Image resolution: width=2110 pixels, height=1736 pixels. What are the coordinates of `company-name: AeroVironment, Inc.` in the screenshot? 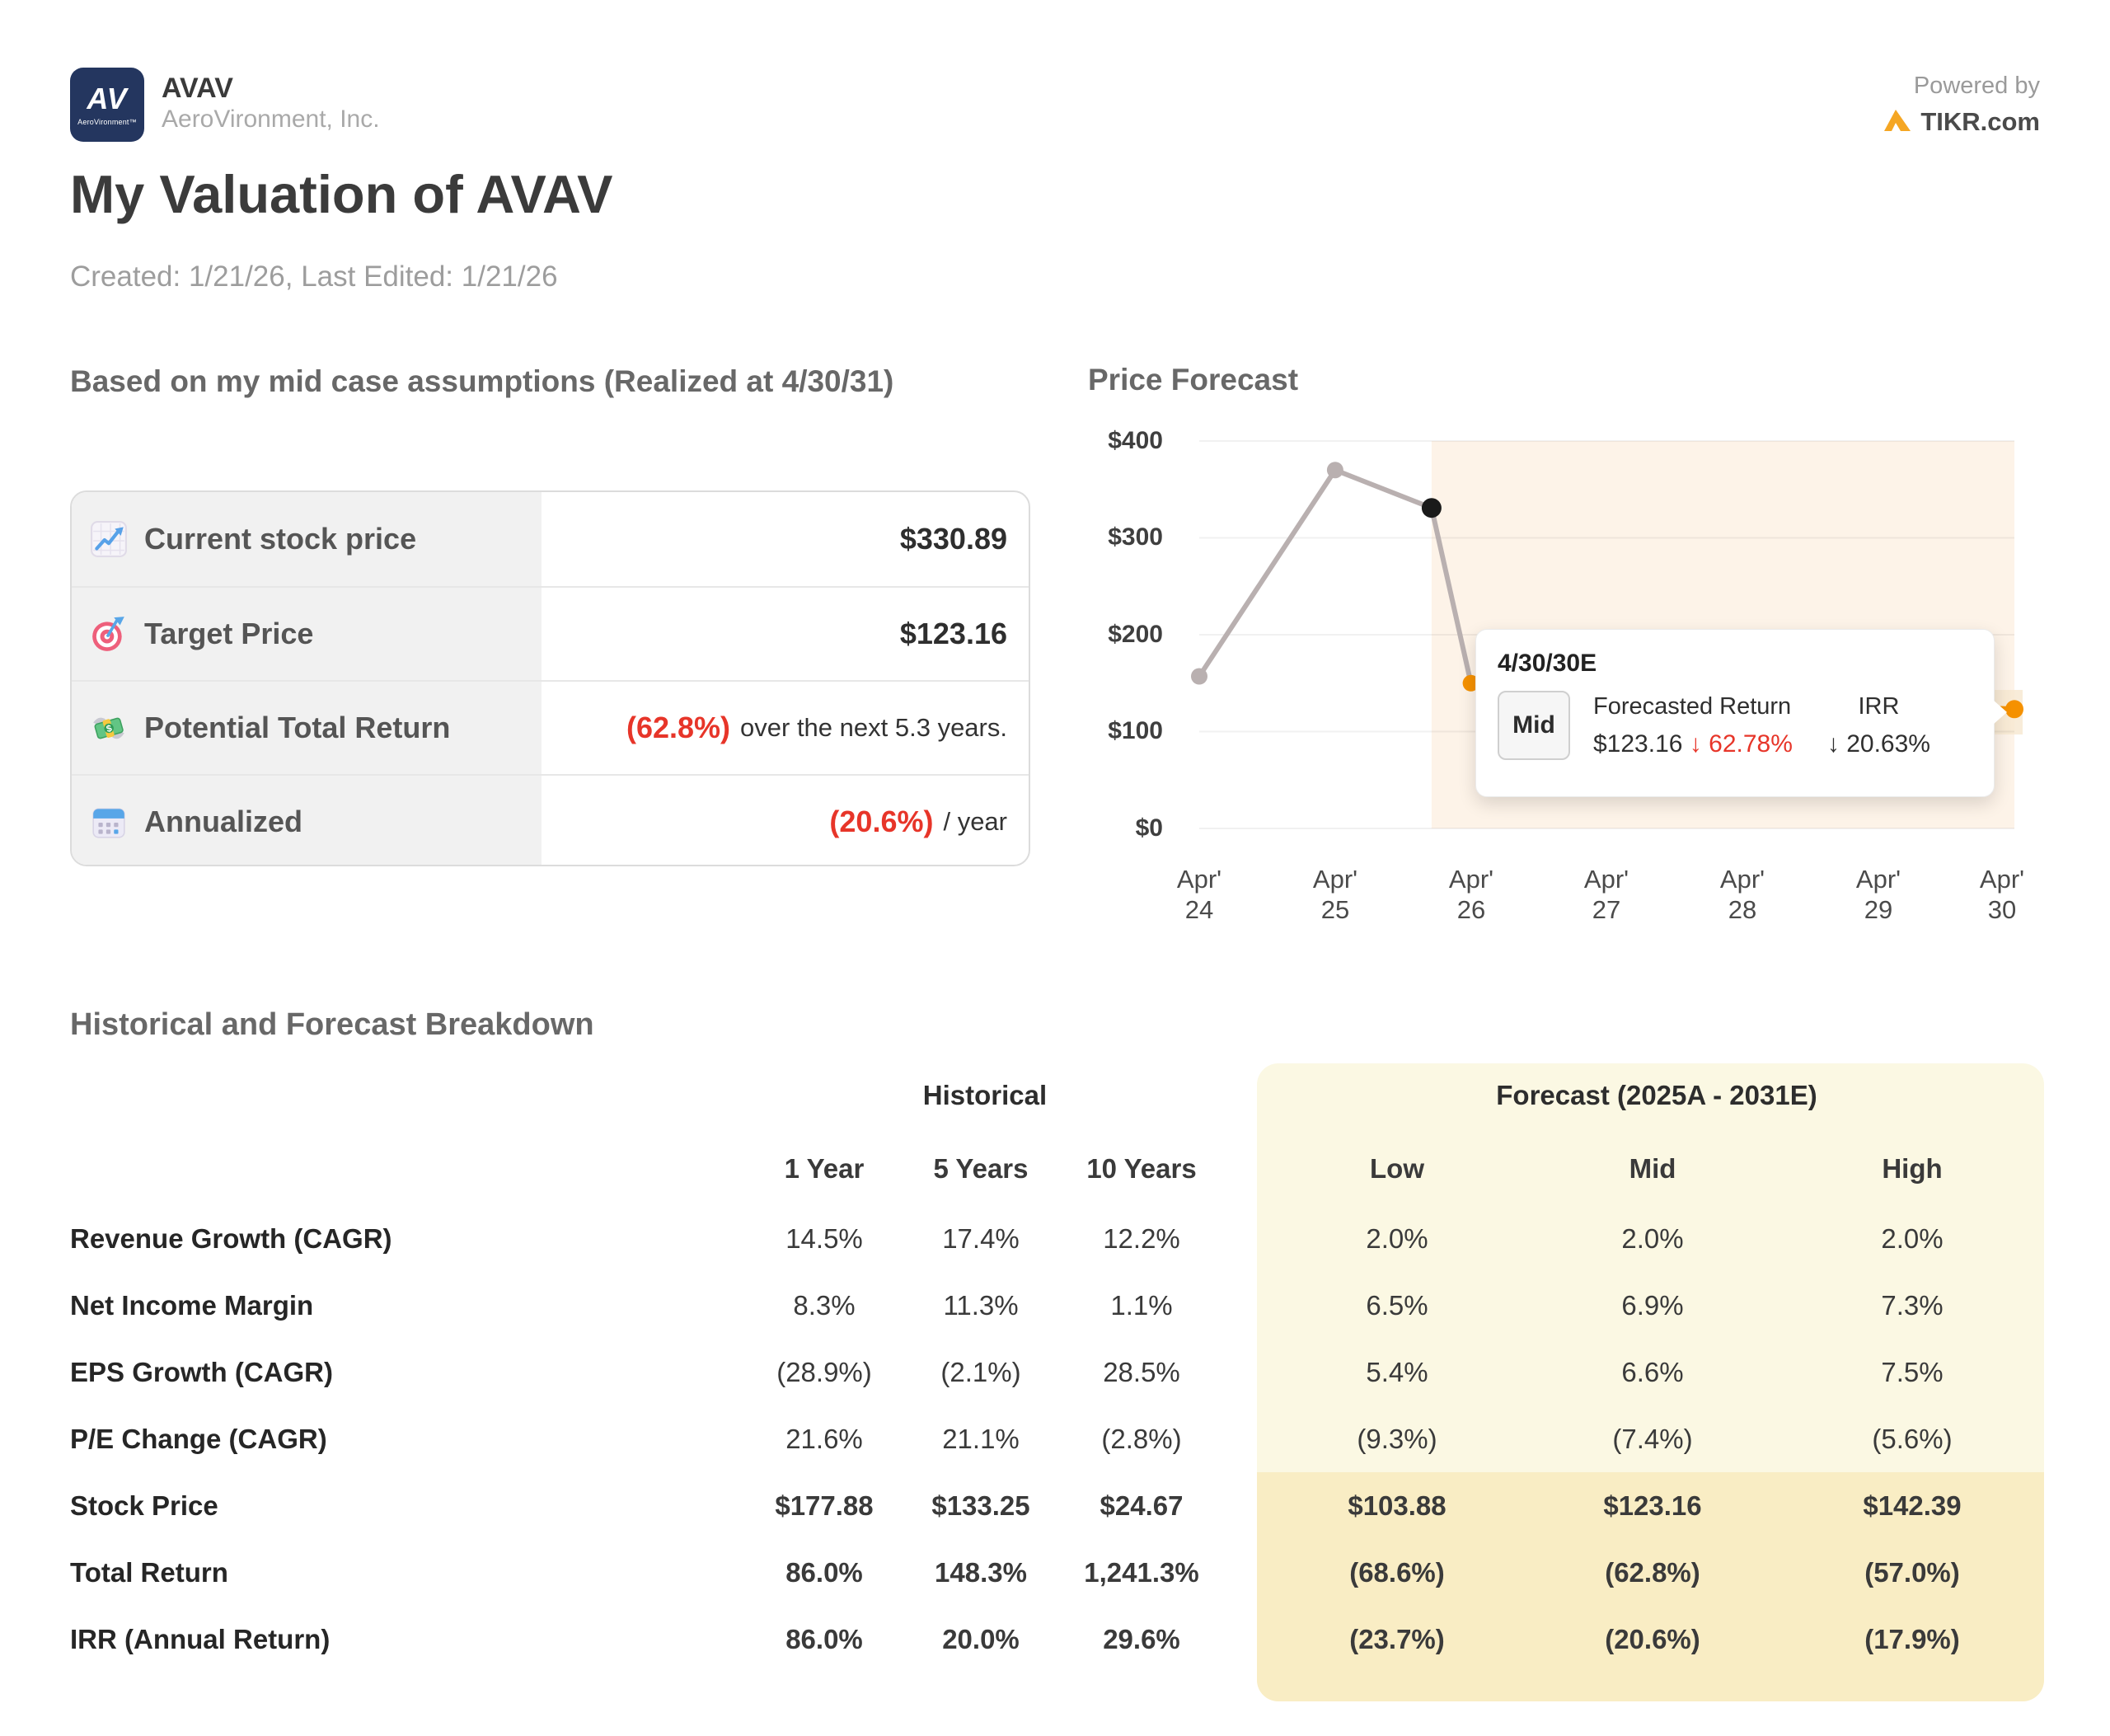 It's located at (271, 119).